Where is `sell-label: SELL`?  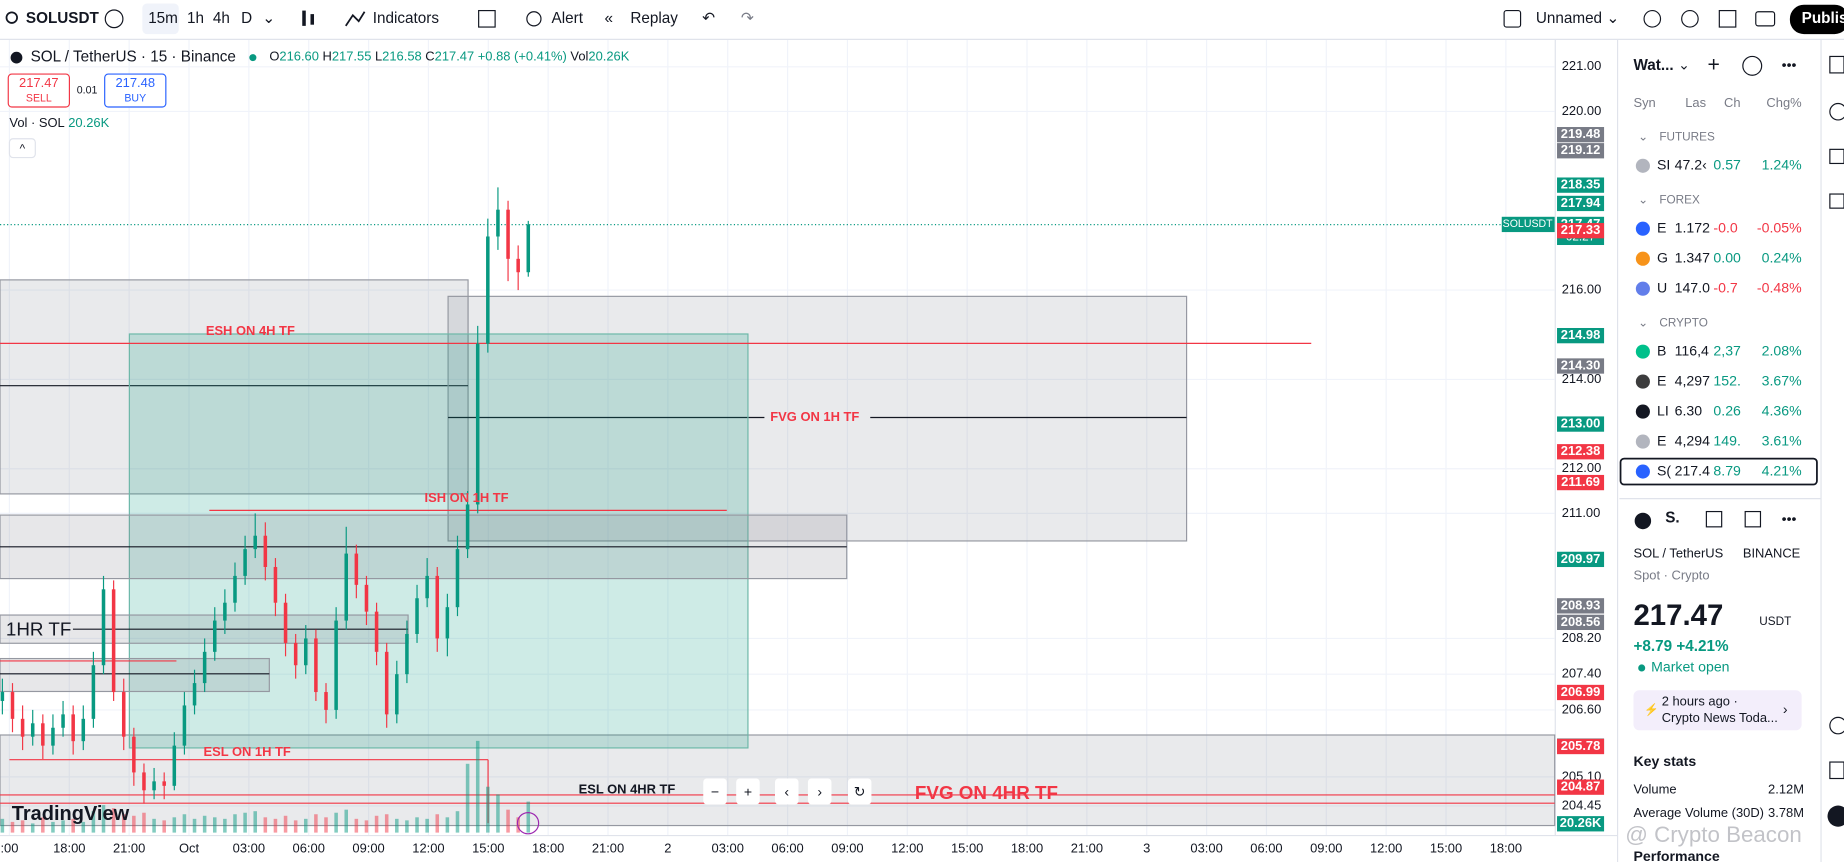 sell-label: SELL is located at coordinates (39, 99).